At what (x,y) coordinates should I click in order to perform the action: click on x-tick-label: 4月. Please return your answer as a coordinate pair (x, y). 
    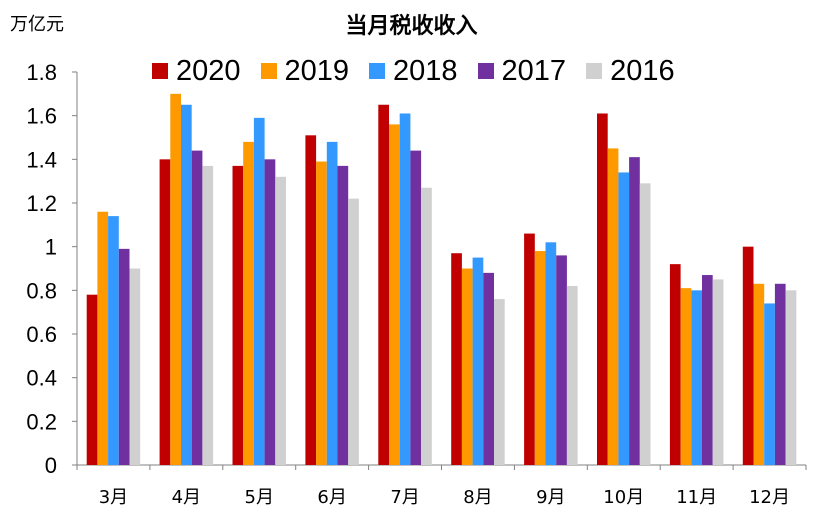
    Looking at the image, I should click on (186, 497).